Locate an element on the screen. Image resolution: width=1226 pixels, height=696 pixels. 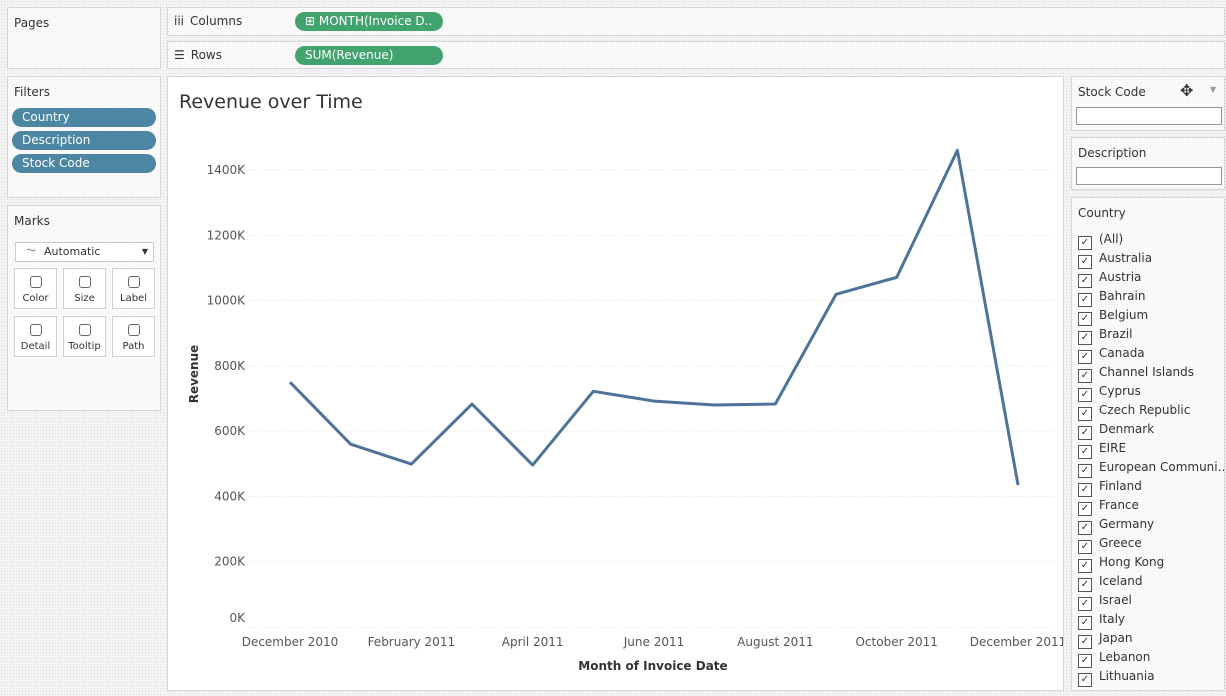
country-item: ✓ Brazil is located at coordinates (1105, 336).